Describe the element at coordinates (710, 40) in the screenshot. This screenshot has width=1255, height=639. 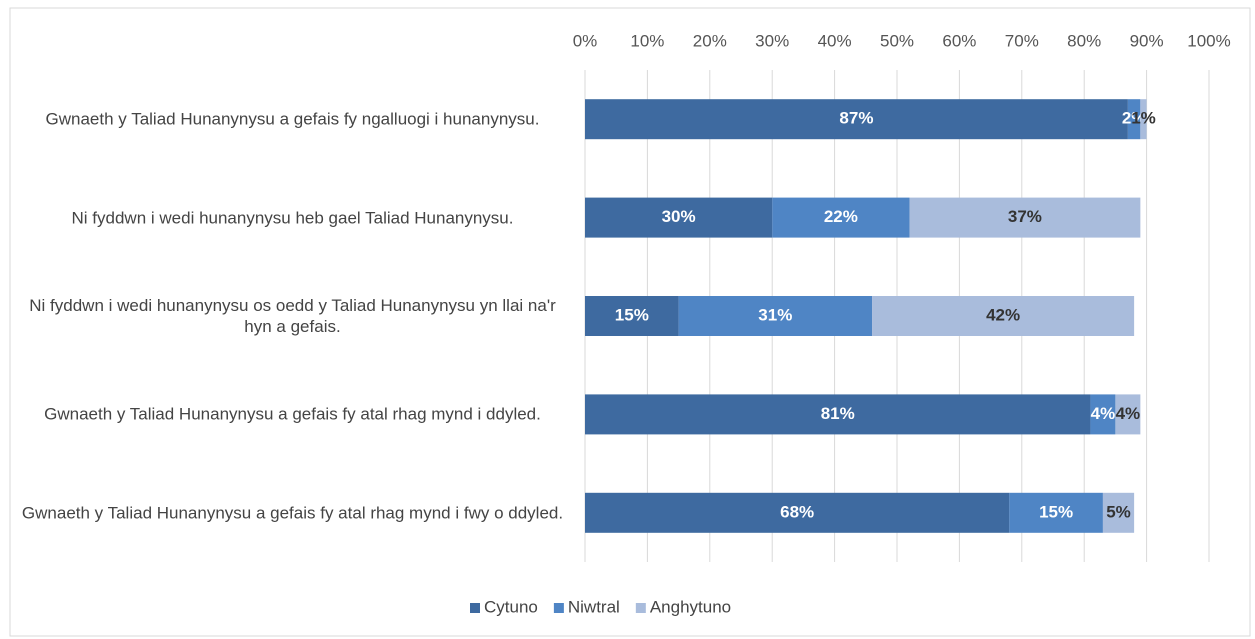
I see `x-tick-label: 20%` at that location.